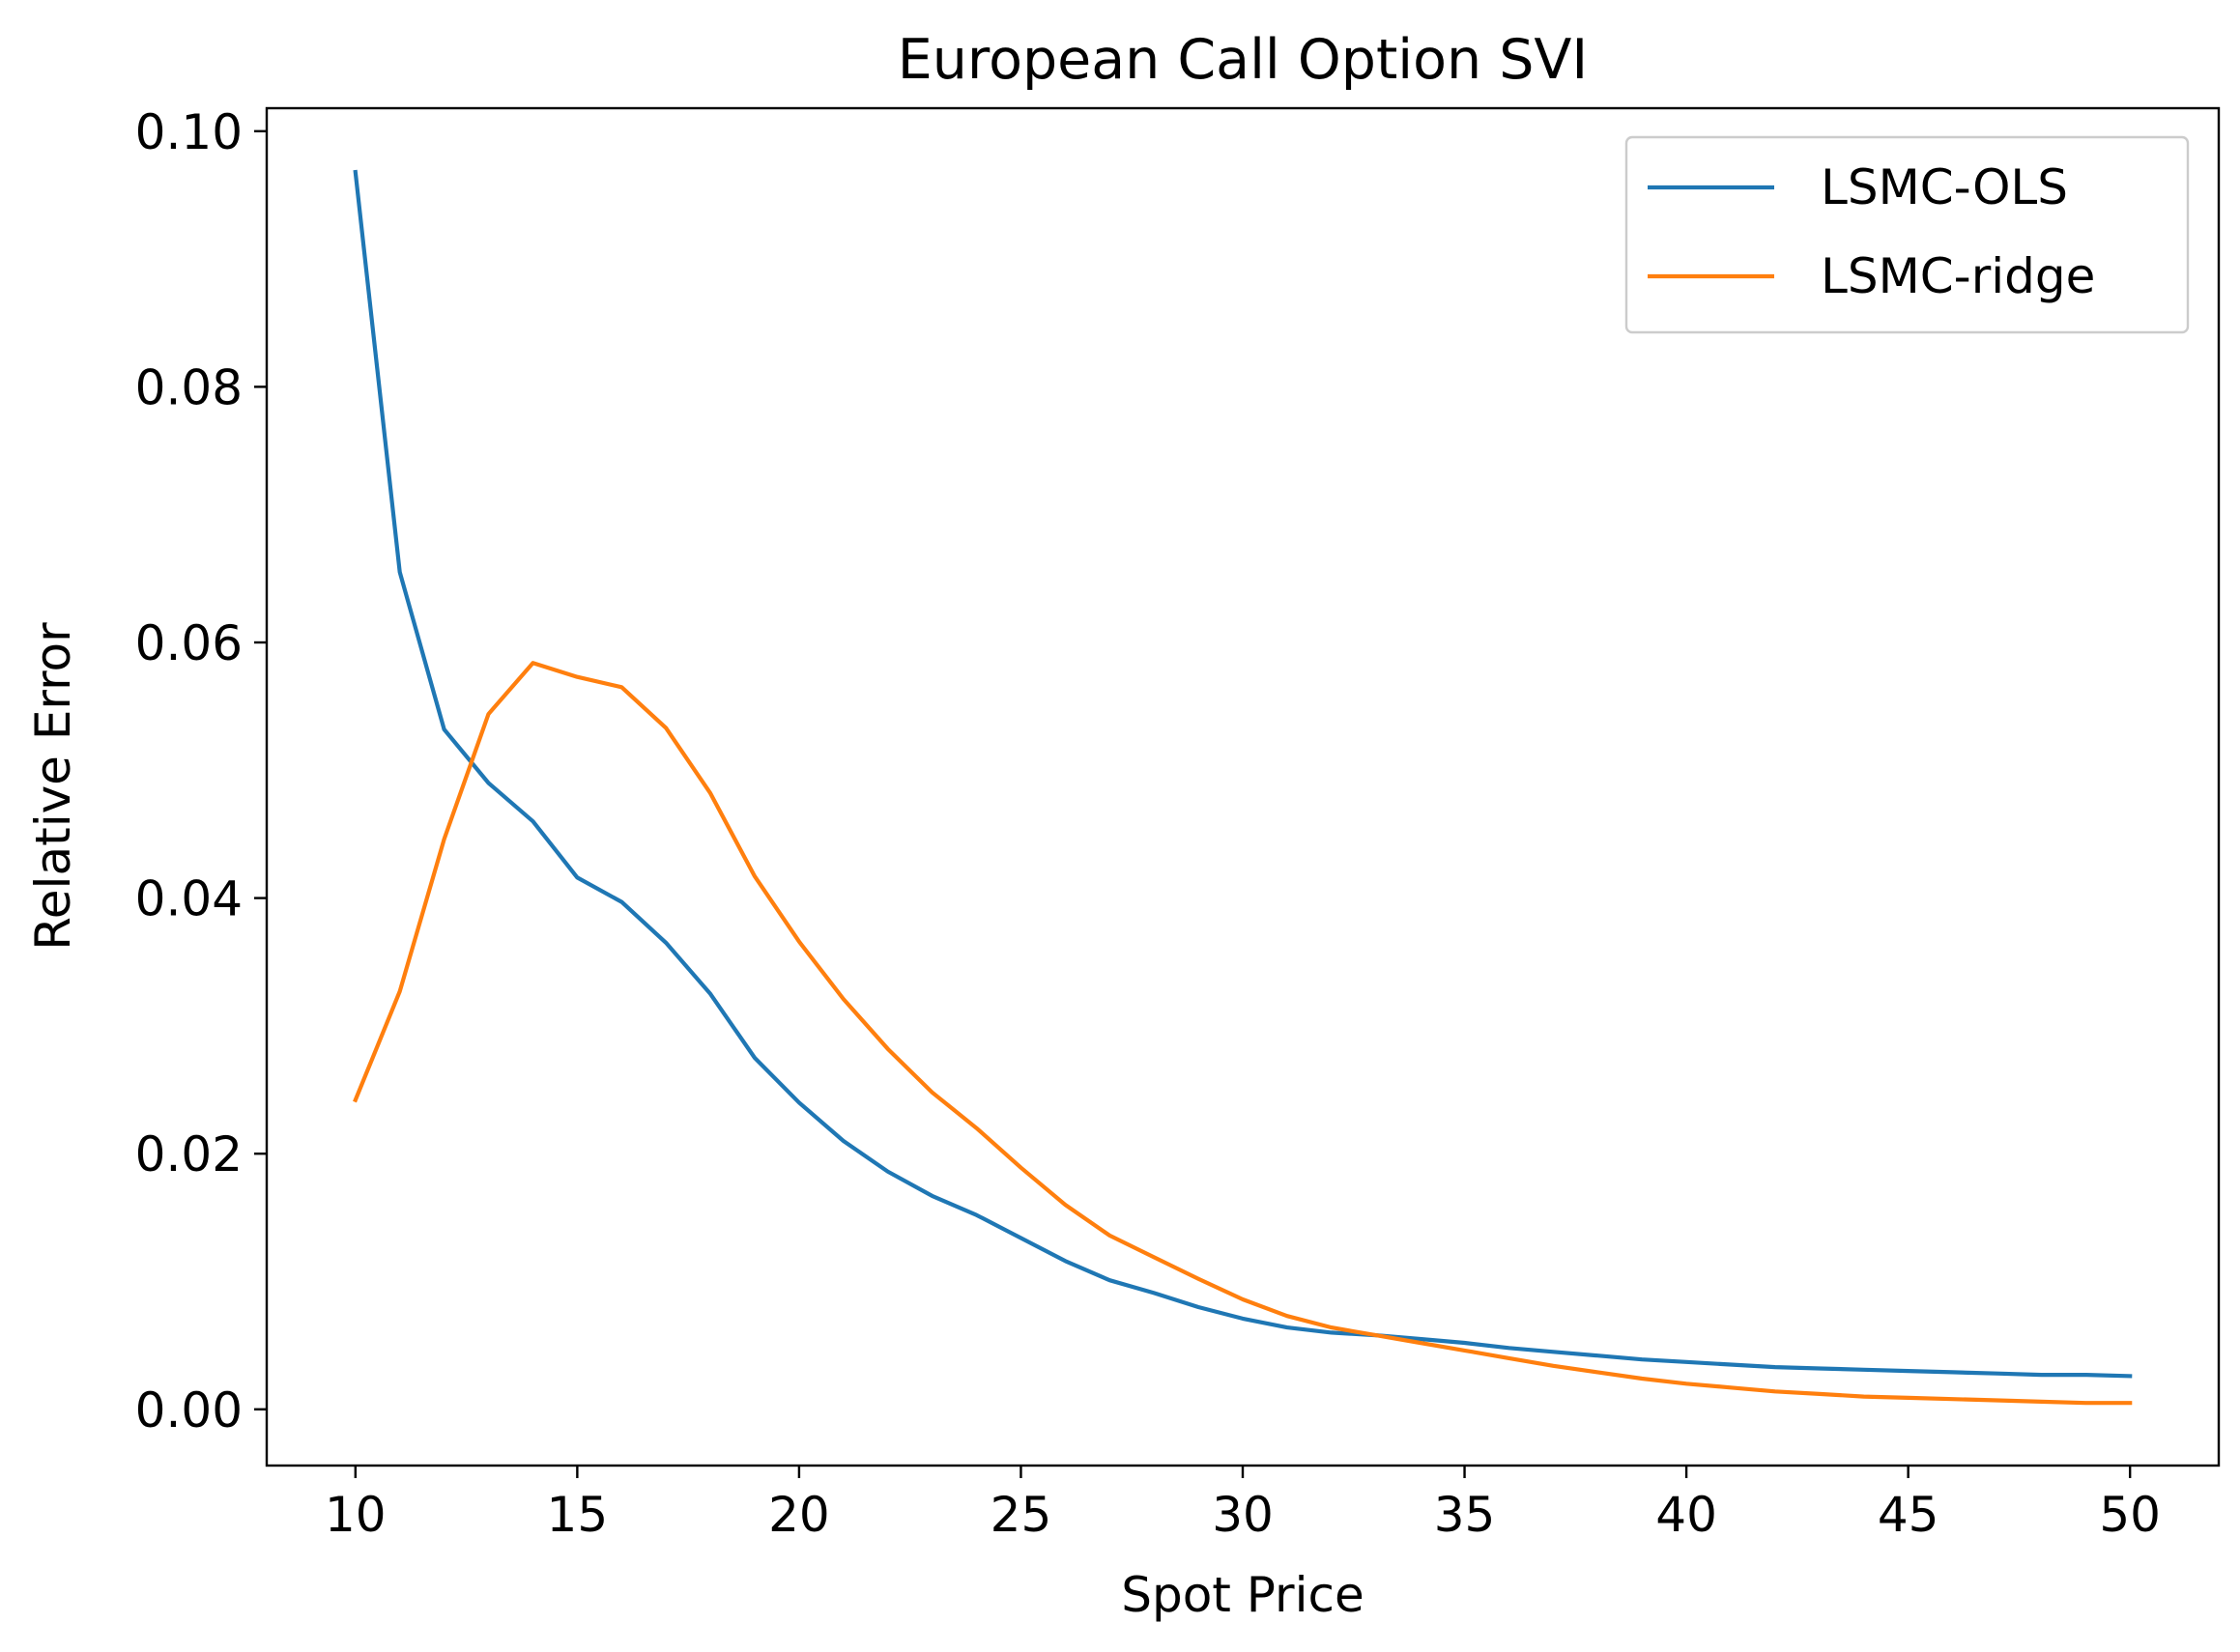  What do you see at coordinates (189, 1410) in the screenshot?
I see `y-tick-label: 0.00` at bounding box center [189, 1410].